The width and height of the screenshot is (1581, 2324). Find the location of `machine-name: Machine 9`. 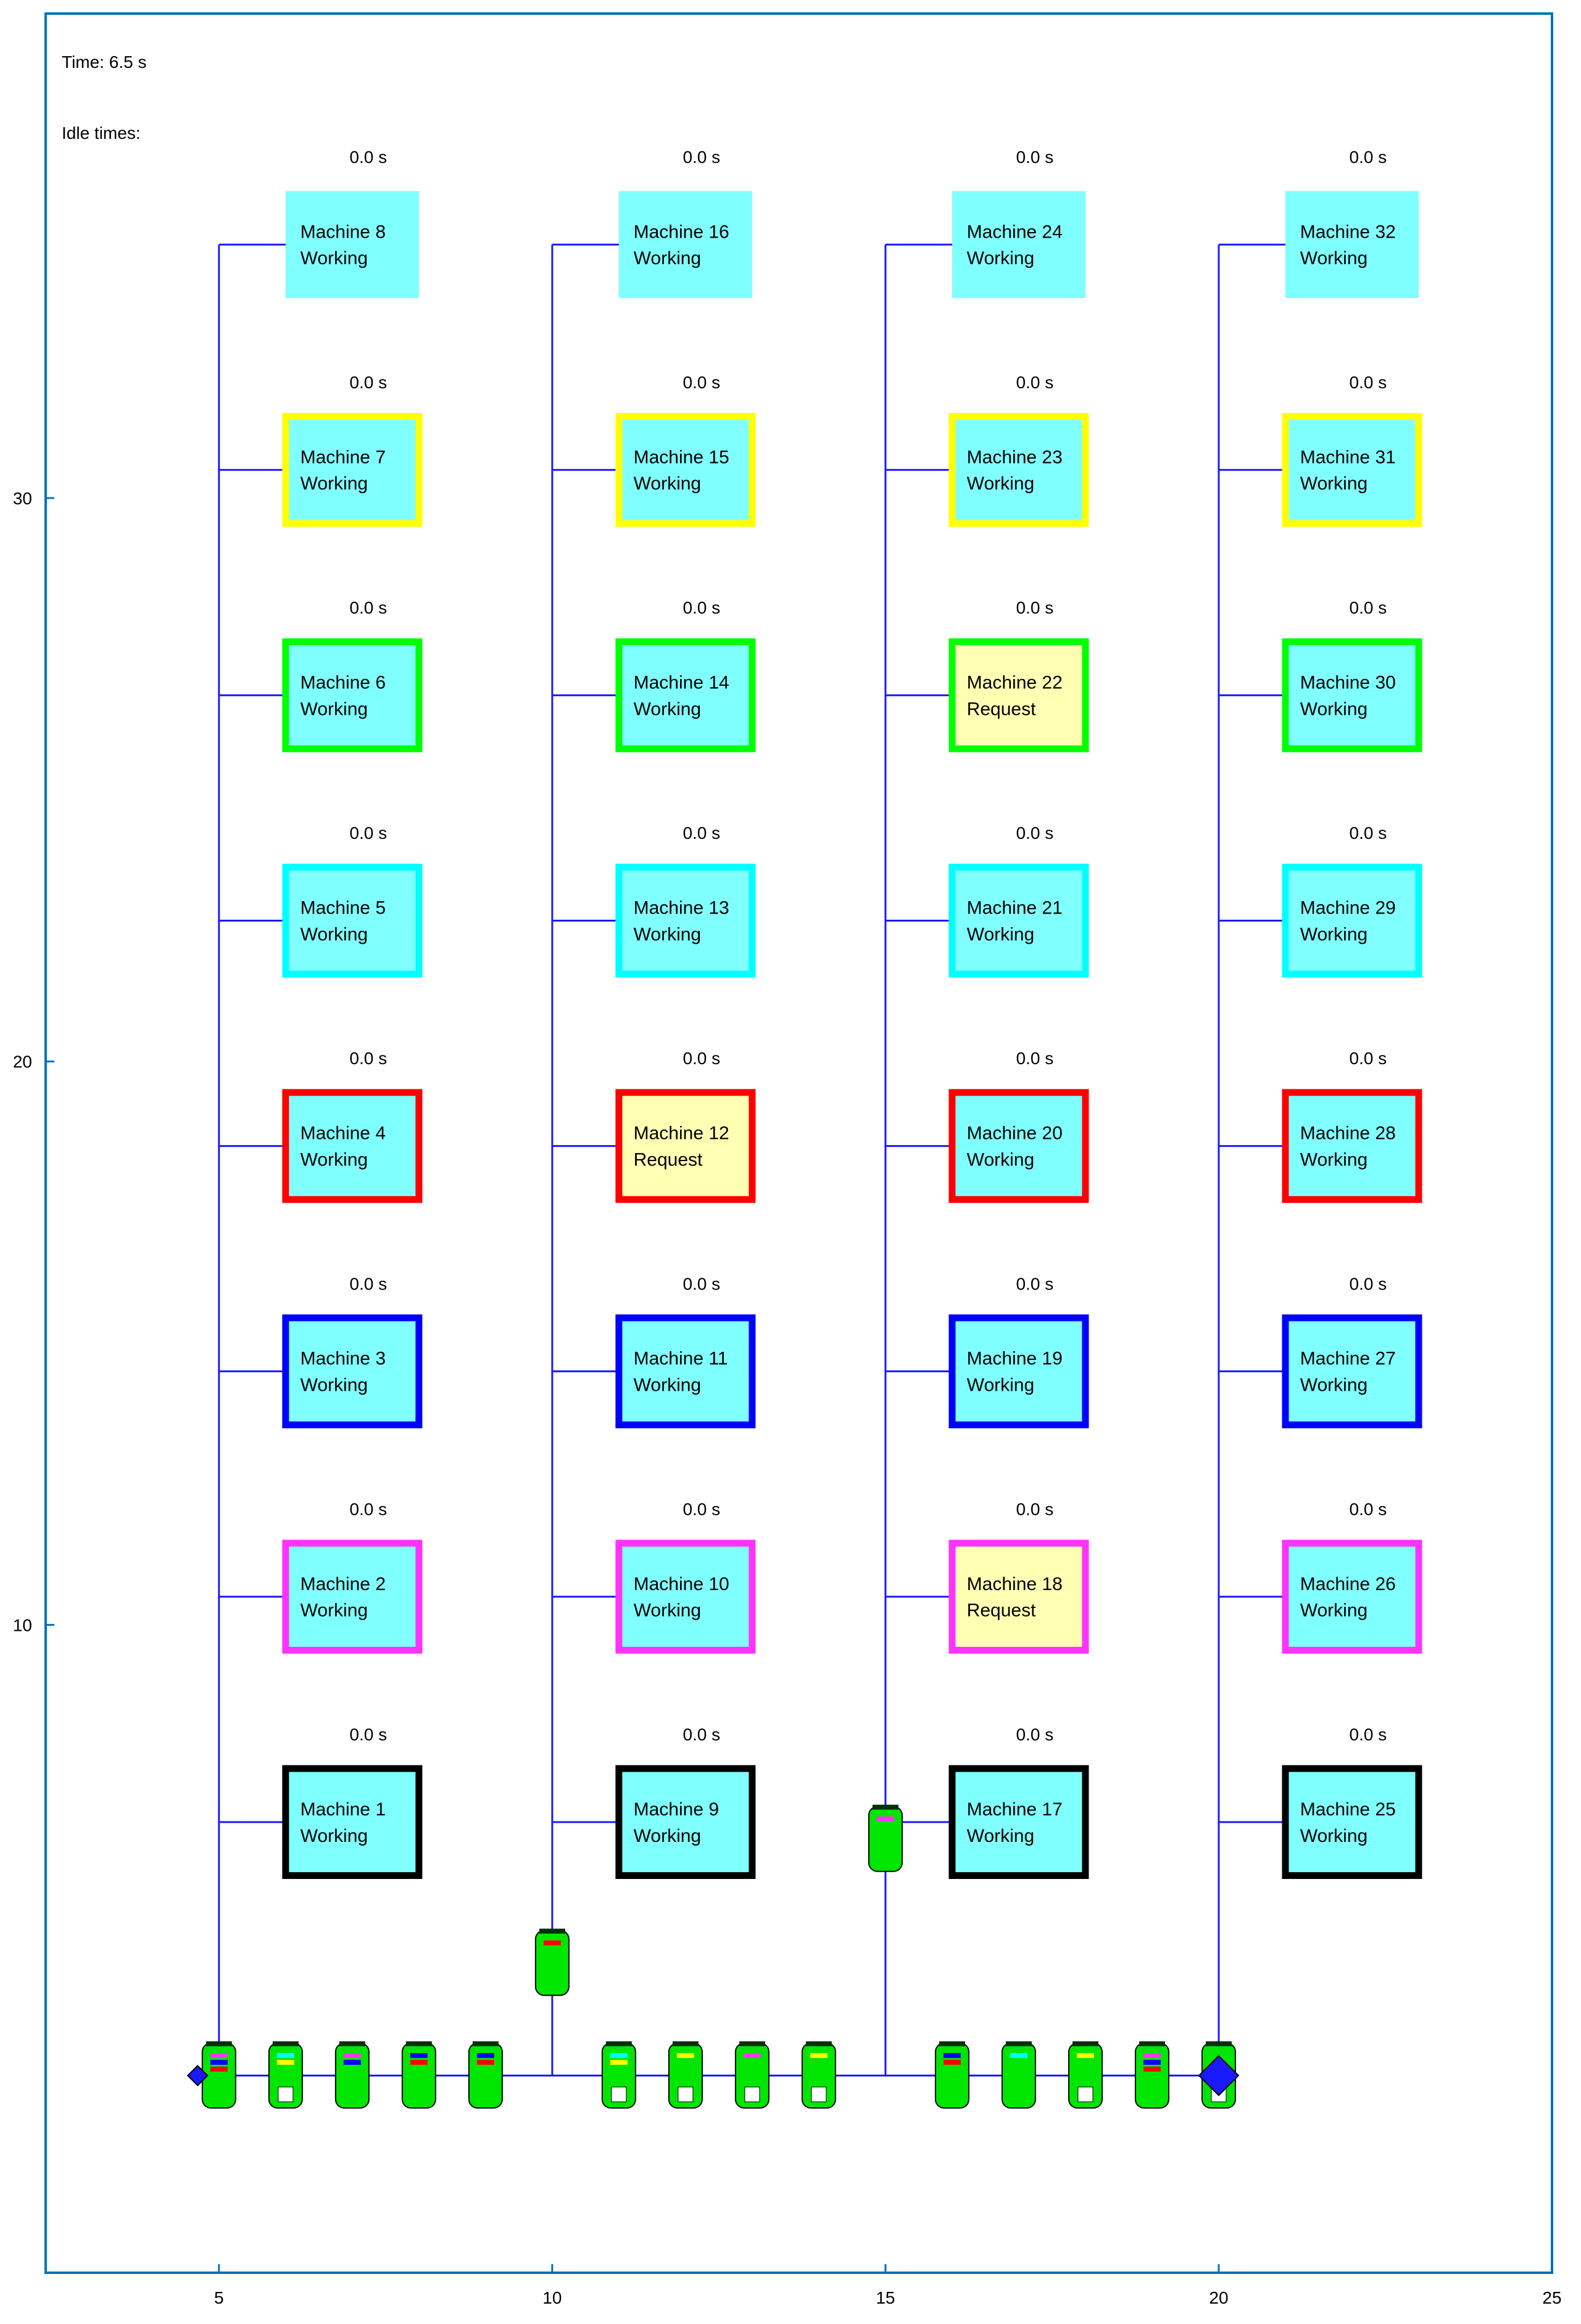

machine-name: Machine 9 is located at coordinates (676, 1809).